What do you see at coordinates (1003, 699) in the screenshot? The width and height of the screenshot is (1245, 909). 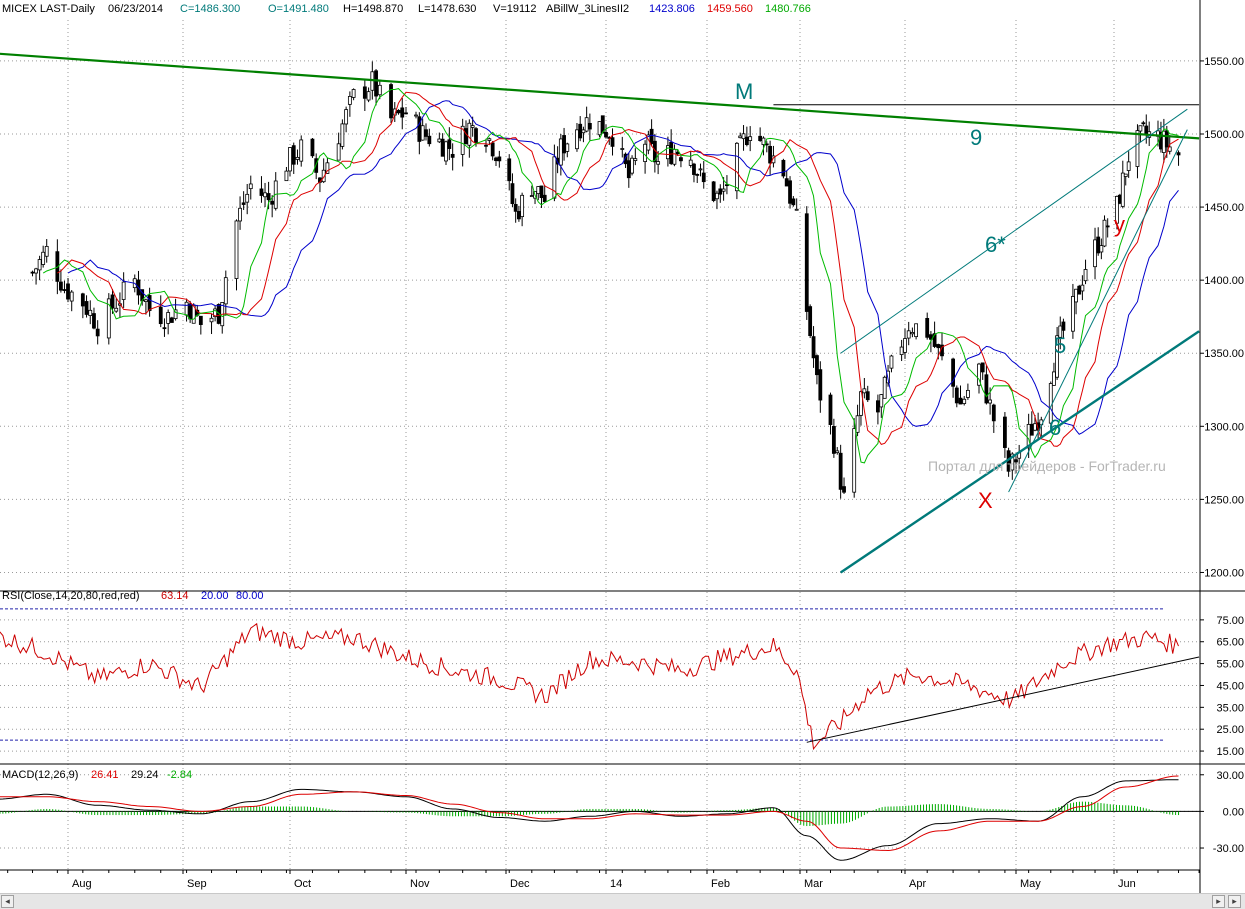 I see `rsi-trend-line` at bounding box center [1003, 699].